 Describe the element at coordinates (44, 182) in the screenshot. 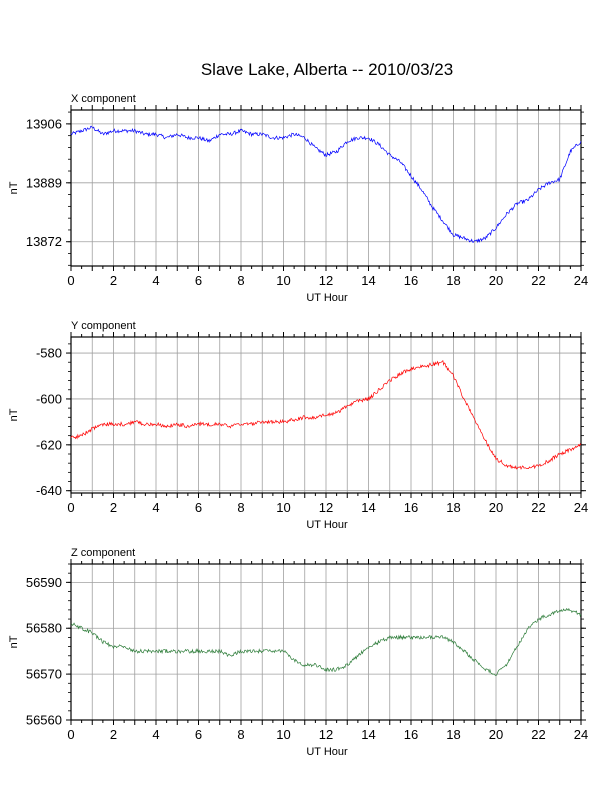

I see `y-tick-label: 13889` at that location.